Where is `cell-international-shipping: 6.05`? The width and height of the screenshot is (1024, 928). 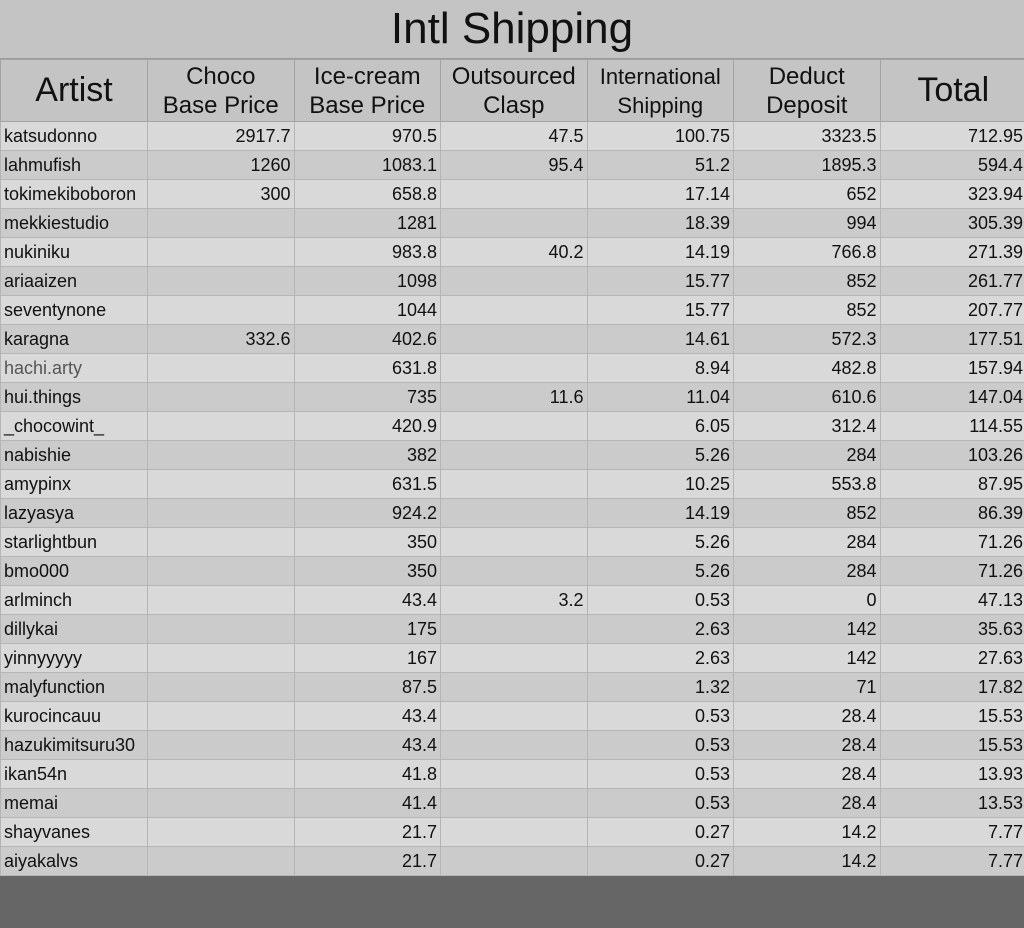
cell-international-shipping: 6.05 is located at coordinates (660, 426).